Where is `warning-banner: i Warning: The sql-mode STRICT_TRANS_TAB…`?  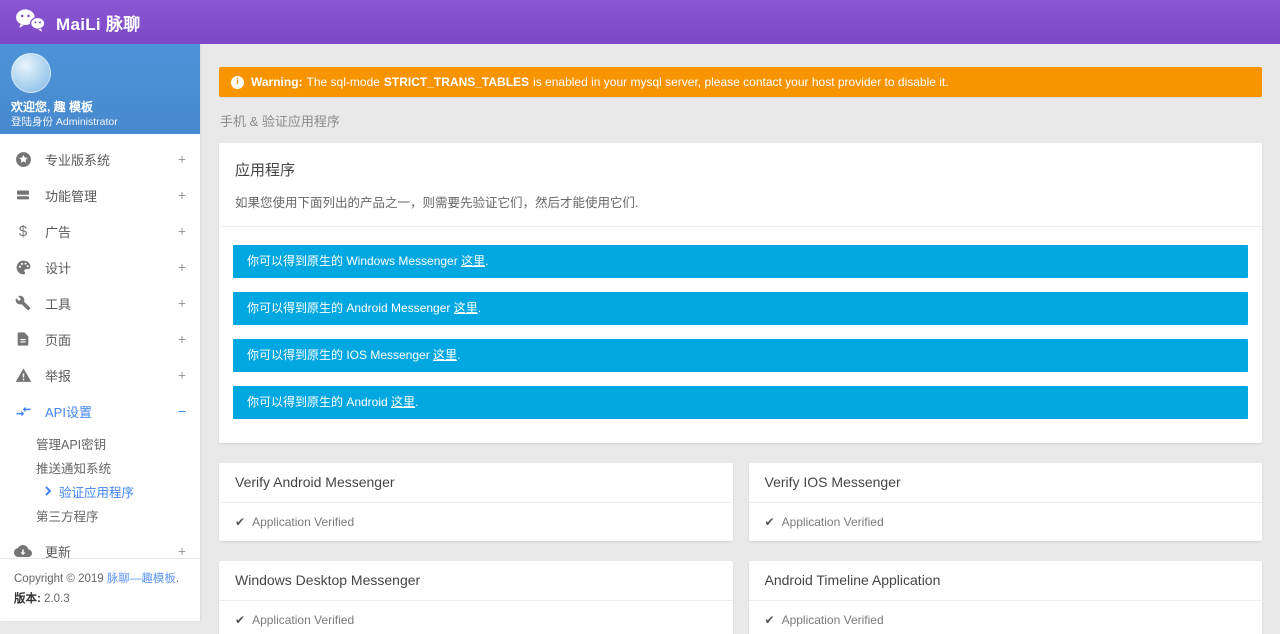 warning-banner: i Warning: The sql-mode STRICT_TRANS_TAB… is located at coordinates (740, 82).